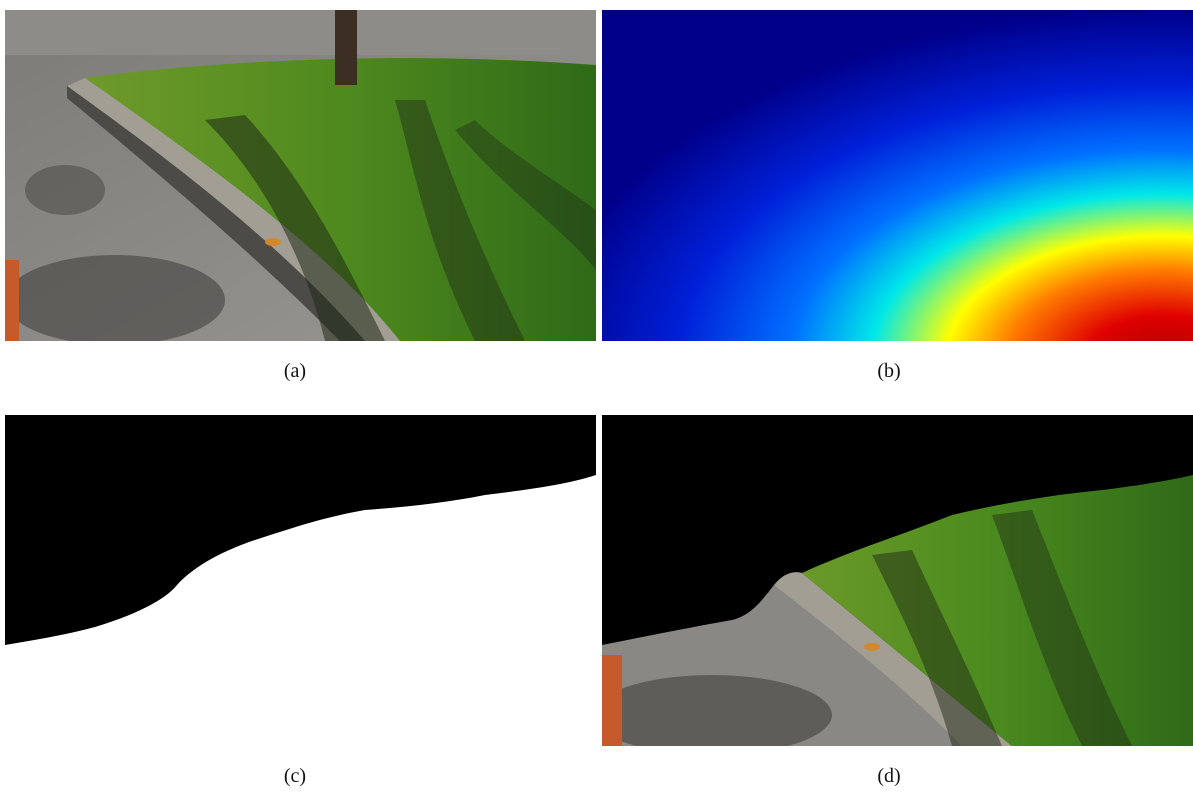 This screenshot has height=792, width=1193. I want to click on caption-a: (a), so click(295, 371).